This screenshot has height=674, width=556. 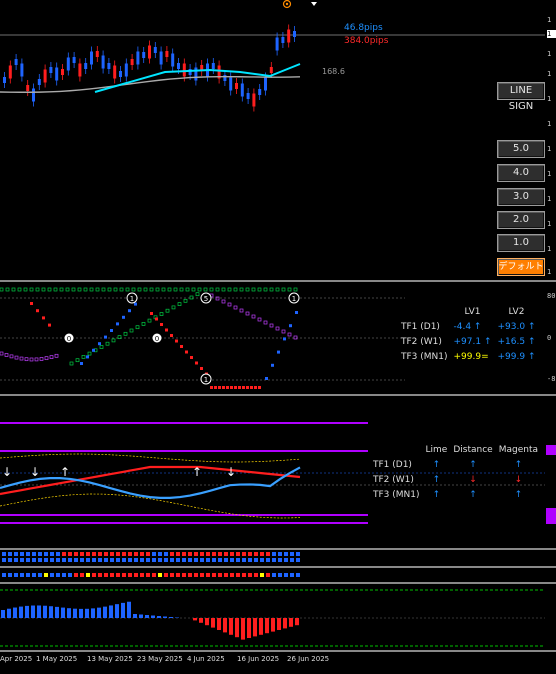 I want to click on candles, so click(x=149, y=68).